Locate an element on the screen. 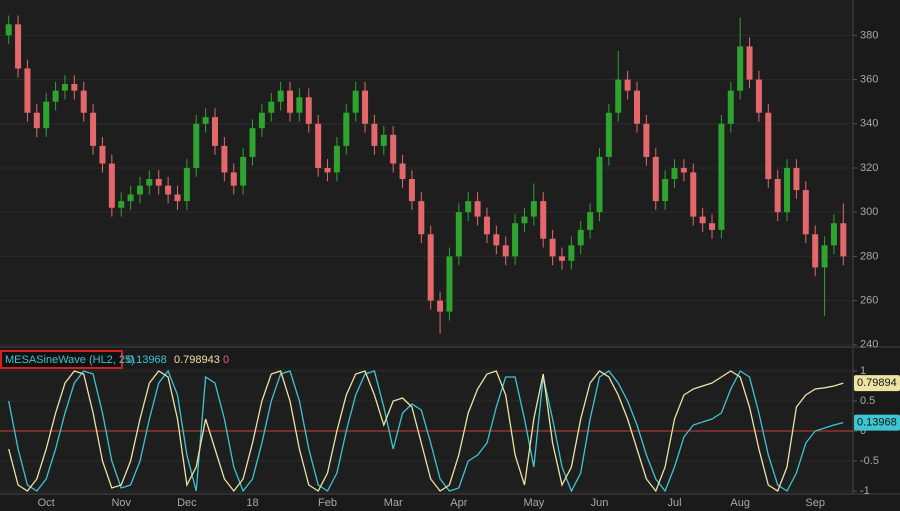 The width and height of the screenshot is (900, 511). x-tick-label: Oct is located at coordinates (46, 503).